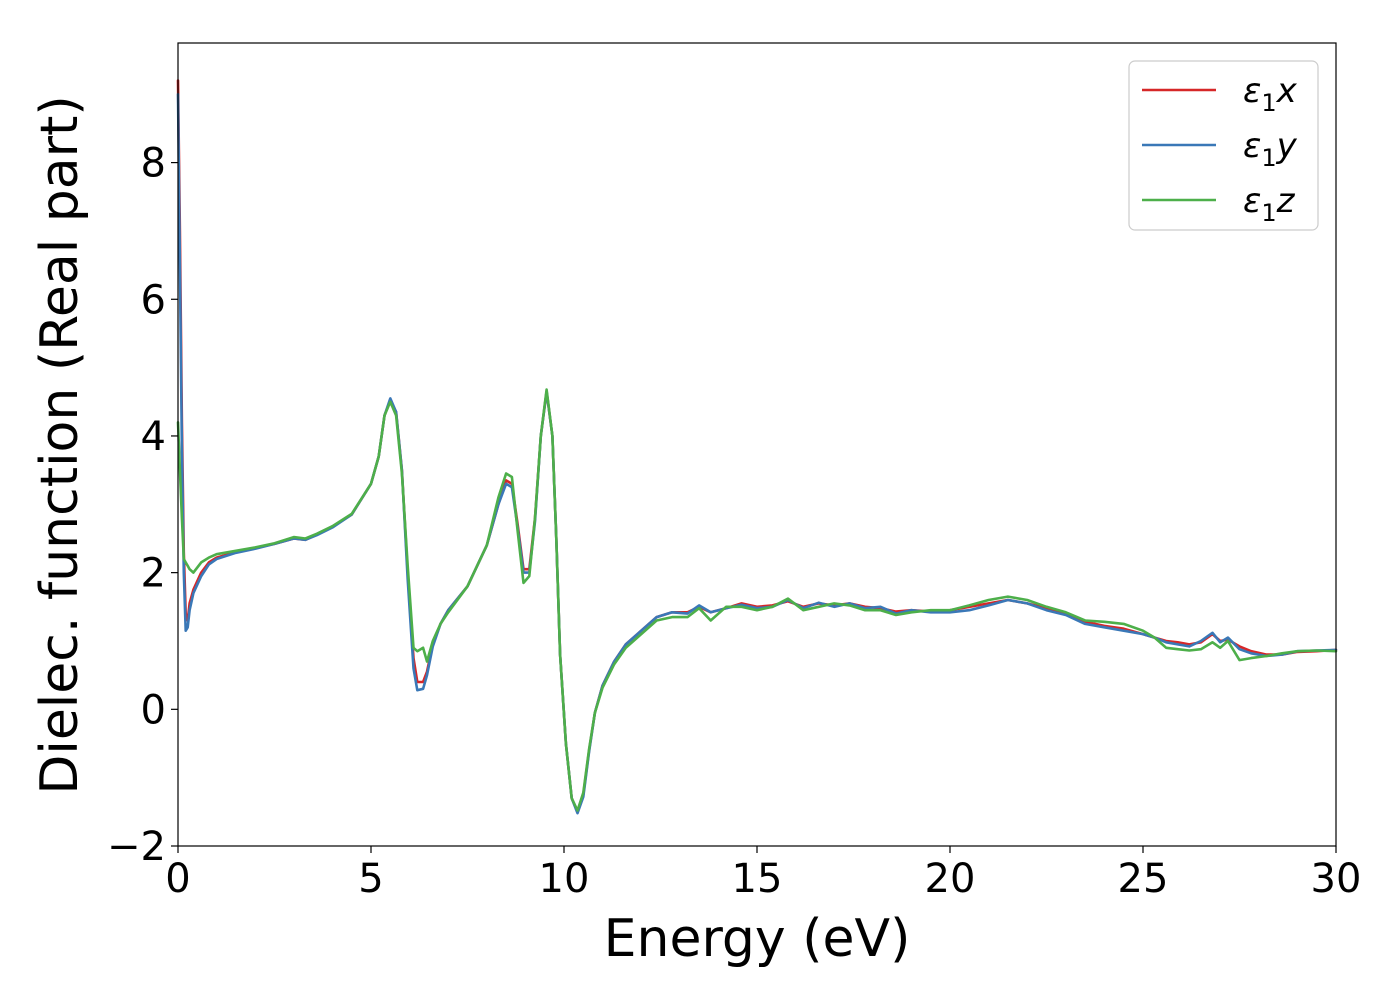 The width and height of the screenshot is (1400, 1000). Describe the element at coordinates (1143, 879) in the screenshot. I see `x-tick-label: 25` at that location.